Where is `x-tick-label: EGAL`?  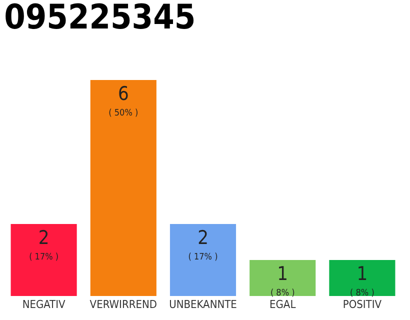 x-tick-label: EGAL is located at coordinates (283, 304).